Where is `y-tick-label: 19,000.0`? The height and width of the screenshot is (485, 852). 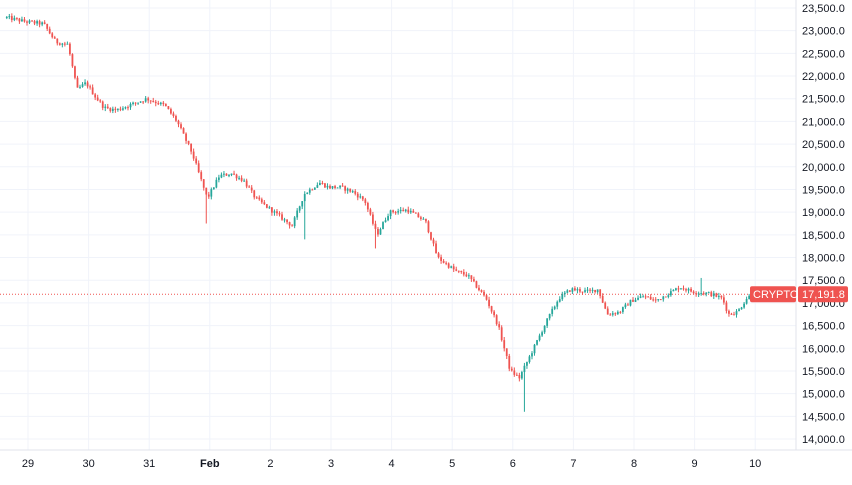 y-tick-label: 19,000.0 is located at coordinates (823, 213).